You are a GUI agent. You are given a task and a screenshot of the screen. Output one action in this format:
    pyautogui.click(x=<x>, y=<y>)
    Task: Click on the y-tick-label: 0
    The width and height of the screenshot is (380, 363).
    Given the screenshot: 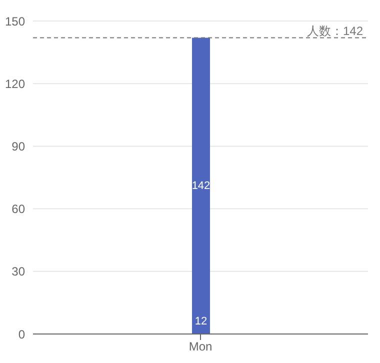 What is the action you would take?
    pyautogui.click(x=22, y=334)
    